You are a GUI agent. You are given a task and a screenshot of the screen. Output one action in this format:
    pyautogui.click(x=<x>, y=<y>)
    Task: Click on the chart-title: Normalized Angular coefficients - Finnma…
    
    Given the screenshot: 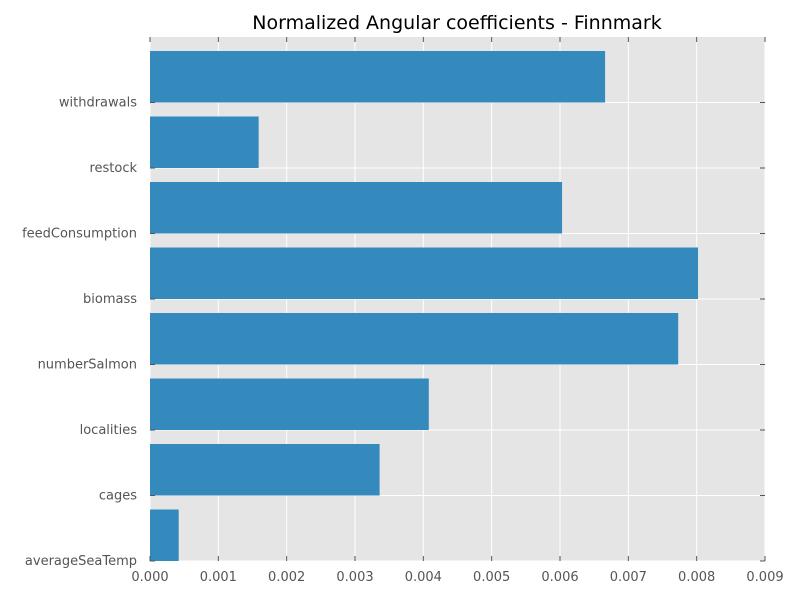 What is the action you would take?
    pyautogui.click(x=456, y=23)
    